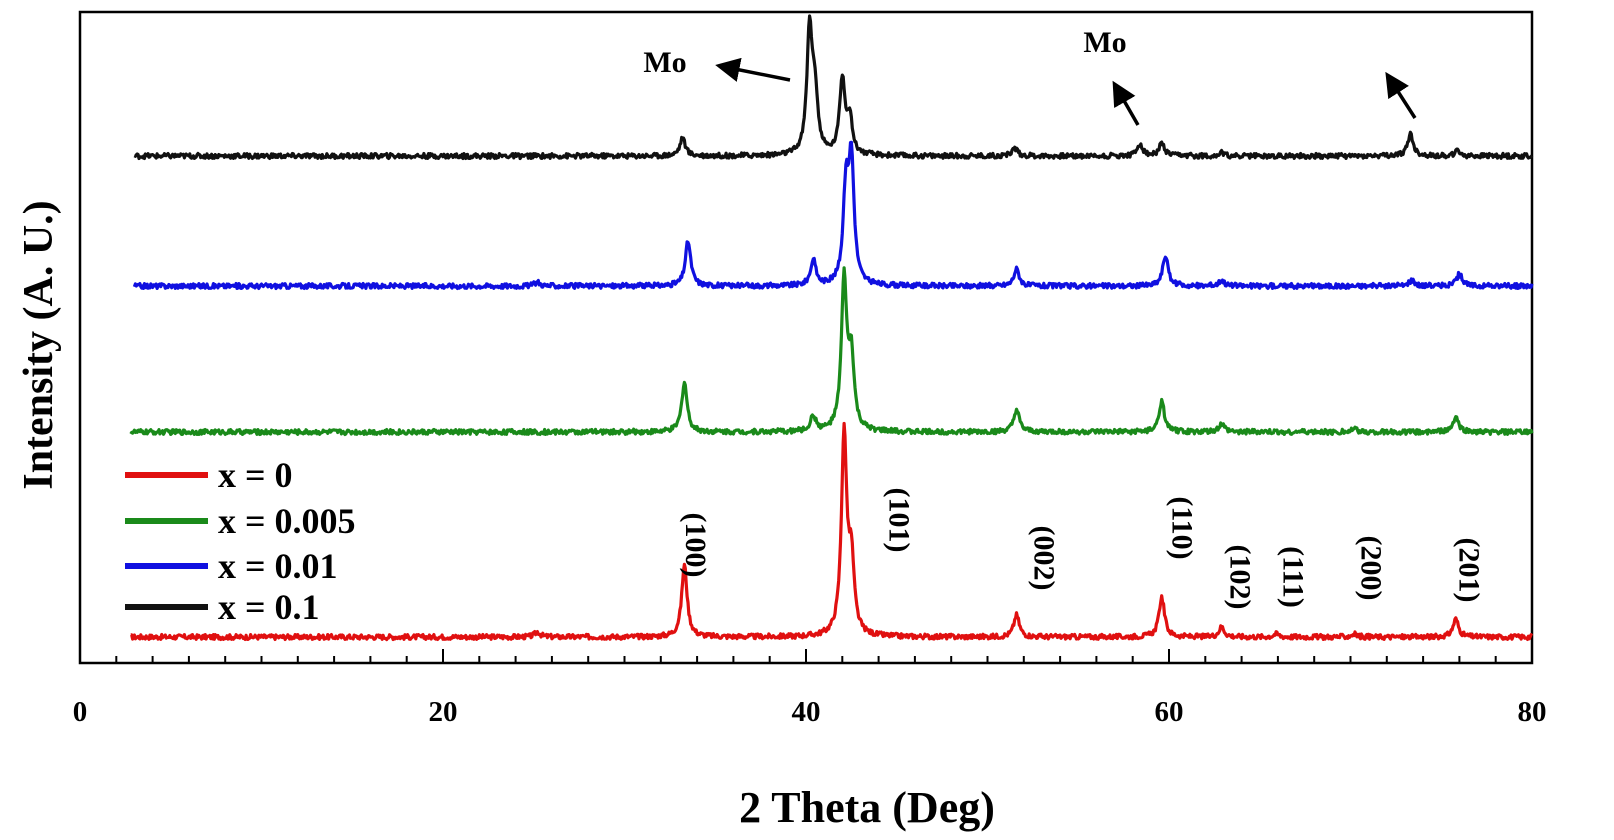 This screenshot has height=840, width=1614. I want to click on x-tick-label: 80, so click(1532, 712).